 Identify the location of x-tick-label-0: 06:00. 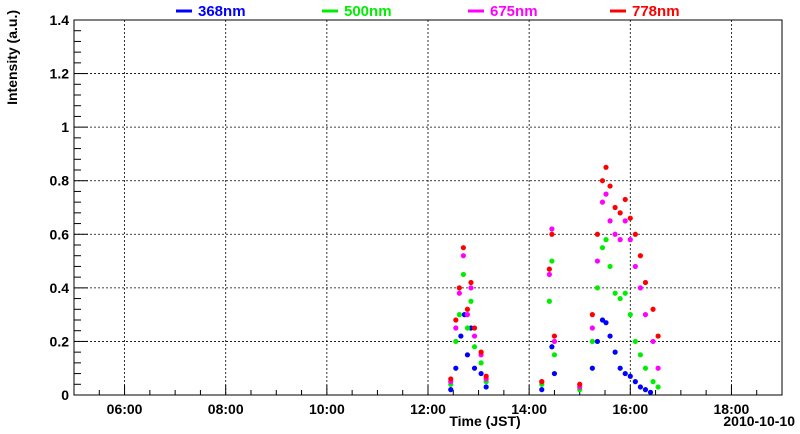
(125, 409).